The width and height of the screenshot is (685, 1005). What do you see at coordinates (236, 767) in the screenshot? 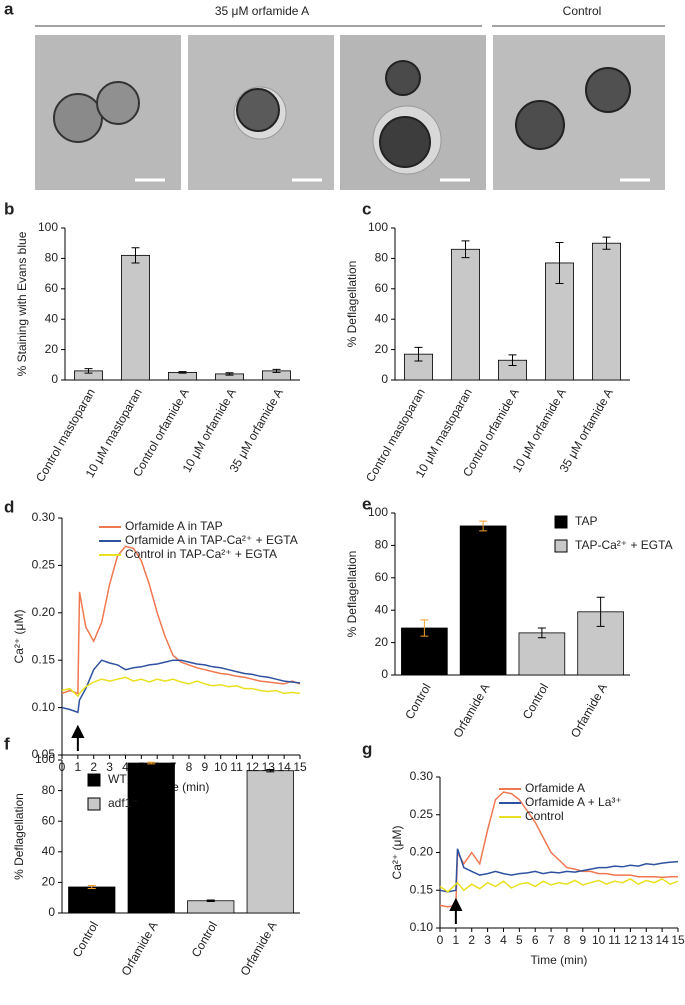
I see `x-tick-label: 11` at bounding box center [236, 767].